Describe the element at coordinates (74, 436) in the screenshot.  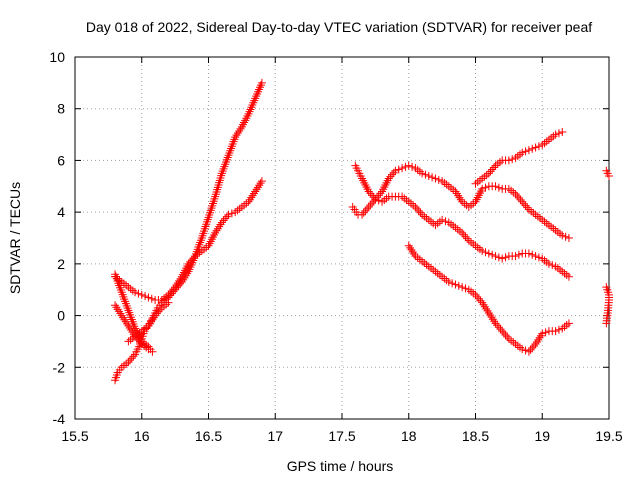
I see `x-tick-label: 15.5` at that location.